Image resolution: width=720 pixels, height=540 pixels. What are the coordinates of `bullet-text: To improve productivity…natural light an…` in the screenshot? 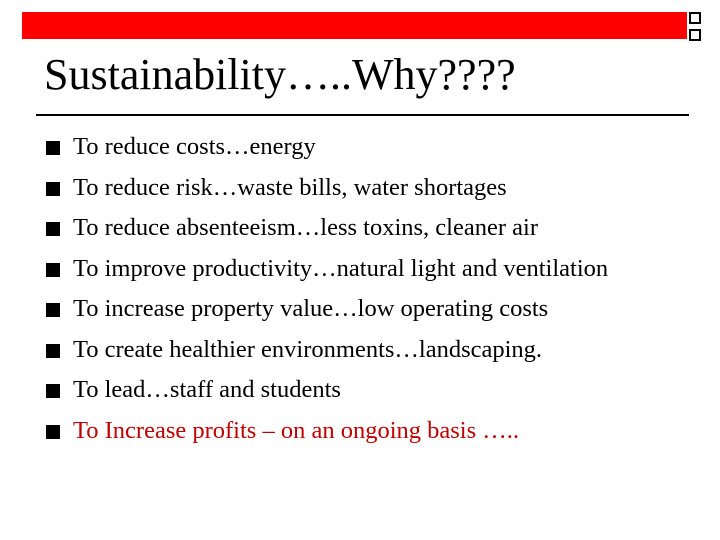 It's located at (341, 268).